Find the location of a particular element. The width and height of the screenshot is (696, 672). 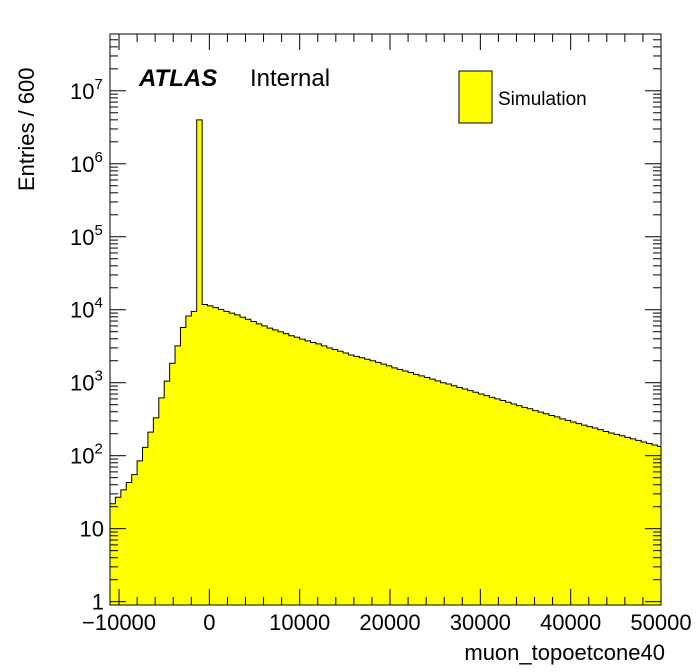

y-axis-title: Entries / 600 is located at coordinates (26, 129).